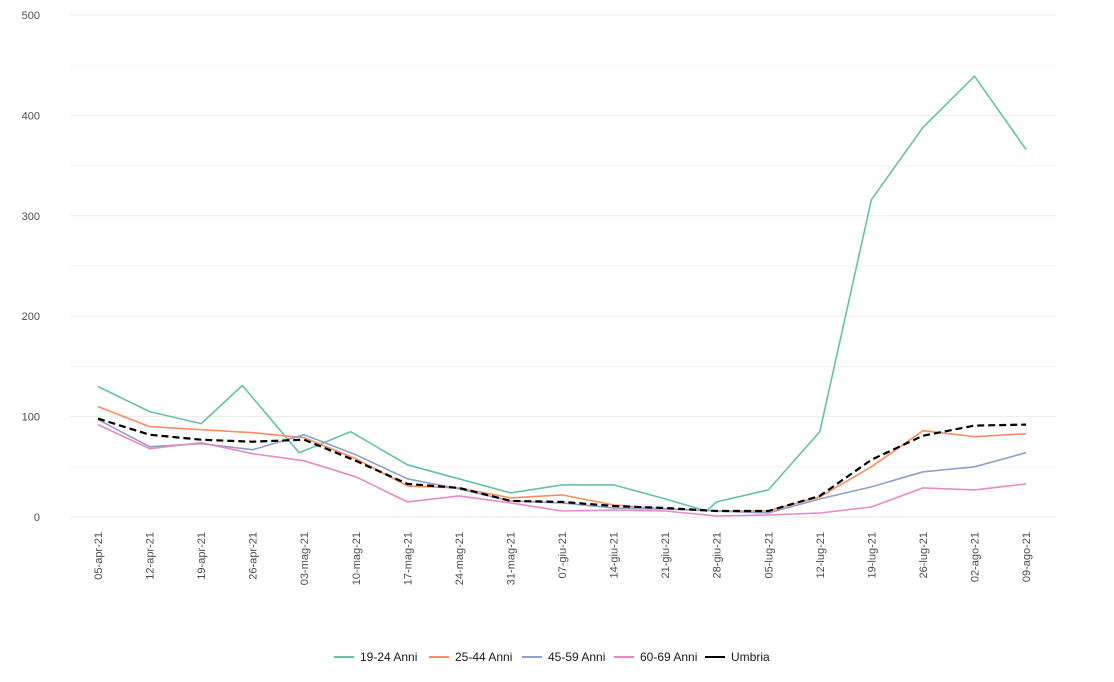 This screenshot has height=682, width=1114. I want to click on x-tick-label: 14-giu-21, so click(615, 555).